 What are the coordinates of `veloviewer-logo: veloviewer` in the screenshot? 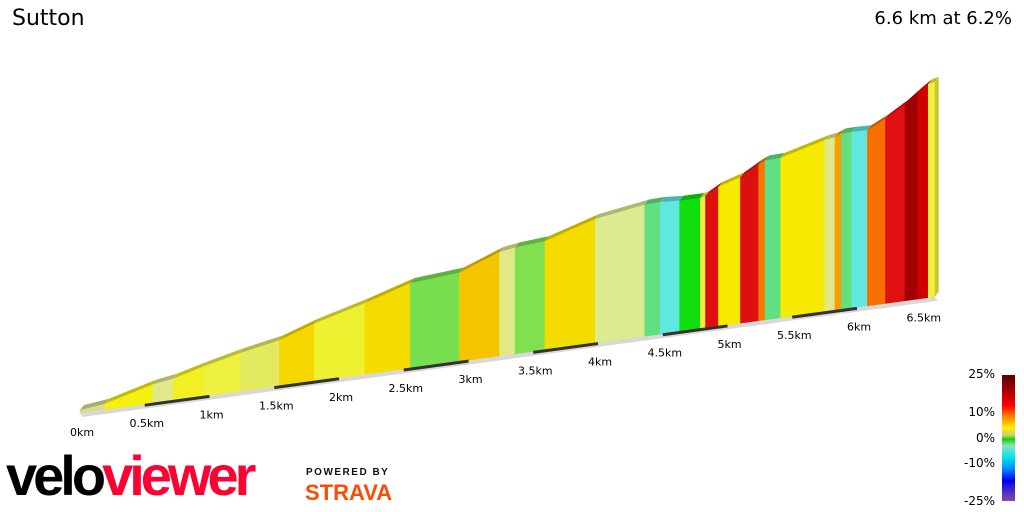 It's located at (131, 475).